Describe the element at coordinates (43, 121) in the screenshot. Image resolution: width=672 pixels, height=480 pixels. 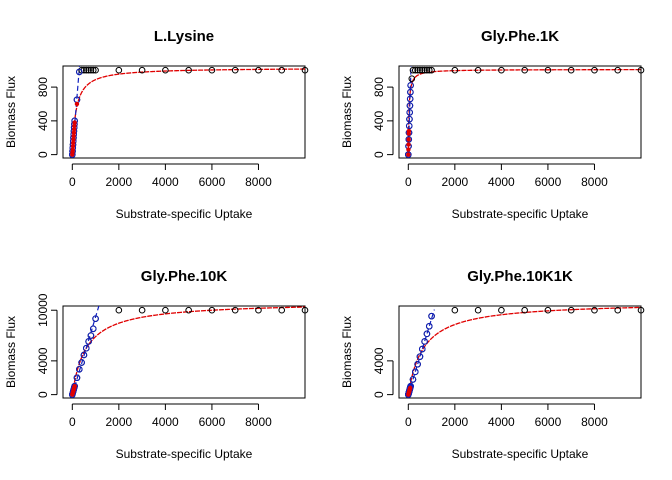
I see `y-tick-label: 400` at that location.